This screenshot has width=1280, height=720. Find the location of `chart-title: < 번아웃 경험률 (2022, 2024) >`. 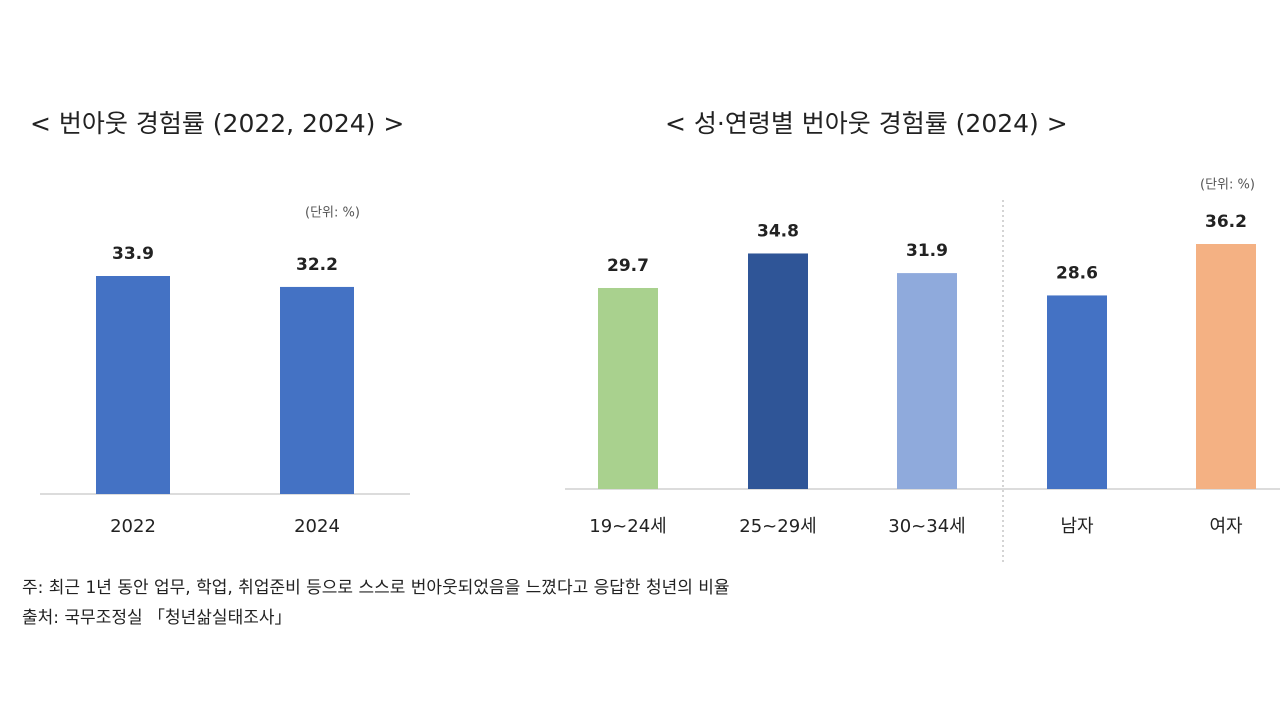

chart-title: < 번아웃 경험률 (2022, 2024) > is located at coordinates (217, 123).